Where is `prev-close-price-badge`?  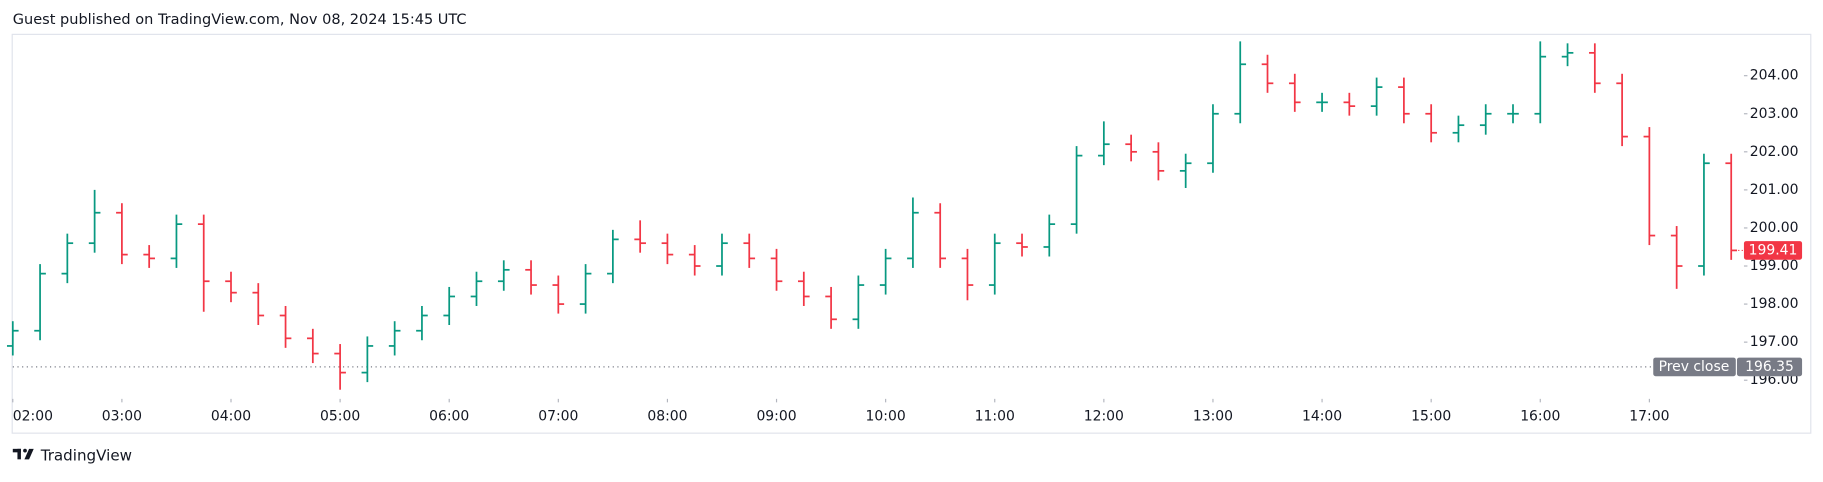 prev-close-price-badge is located at coordinates (1769, 367).